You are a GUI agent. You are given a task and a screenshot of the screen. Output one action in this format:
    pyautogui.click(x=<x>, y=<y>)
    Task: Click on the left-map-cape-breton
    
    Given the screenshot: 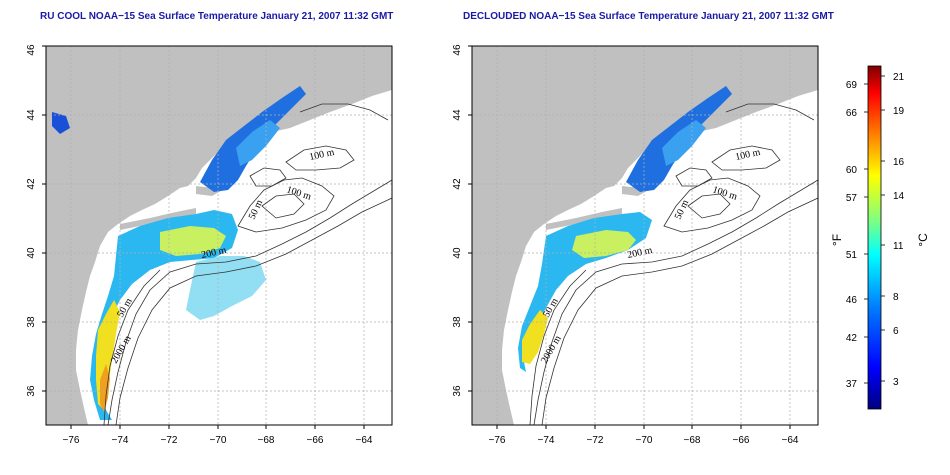 What is the action you would take?
    pyautogui.click(x=366, y=59)
    